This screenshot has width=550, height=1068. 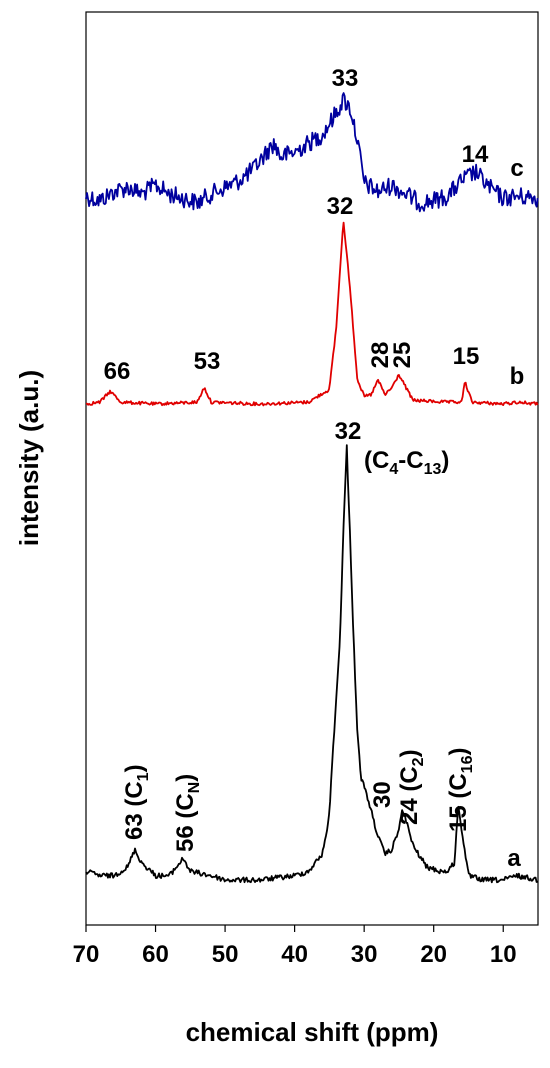 What do you see at coordinates (117, 371) in the screenshot?
I see `peak-label-b-66: 66` at bounding box center [117, 371].